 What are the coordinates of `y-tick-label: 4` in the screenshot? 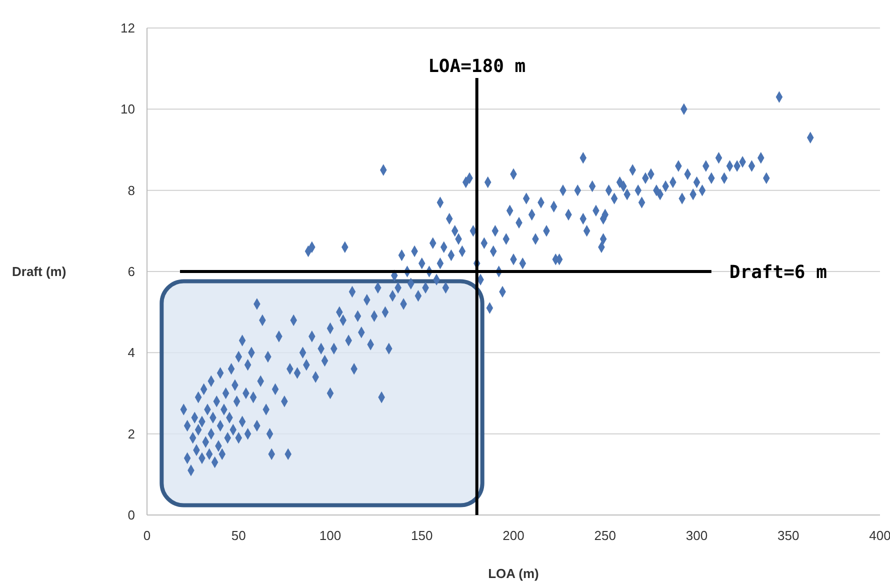 It's located at (131, 352).